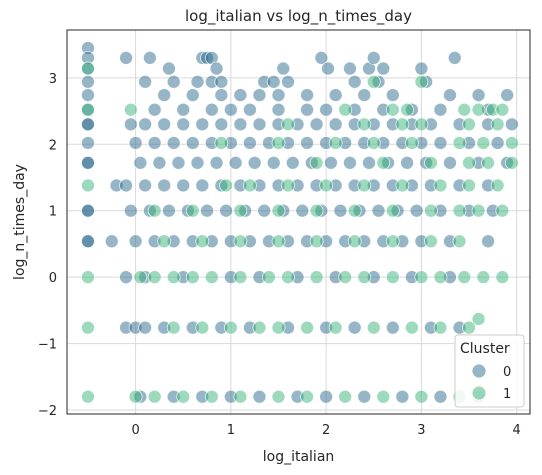 The image size is (542, 475). I want to click on y-tick-label: 0, so click(53, 278).